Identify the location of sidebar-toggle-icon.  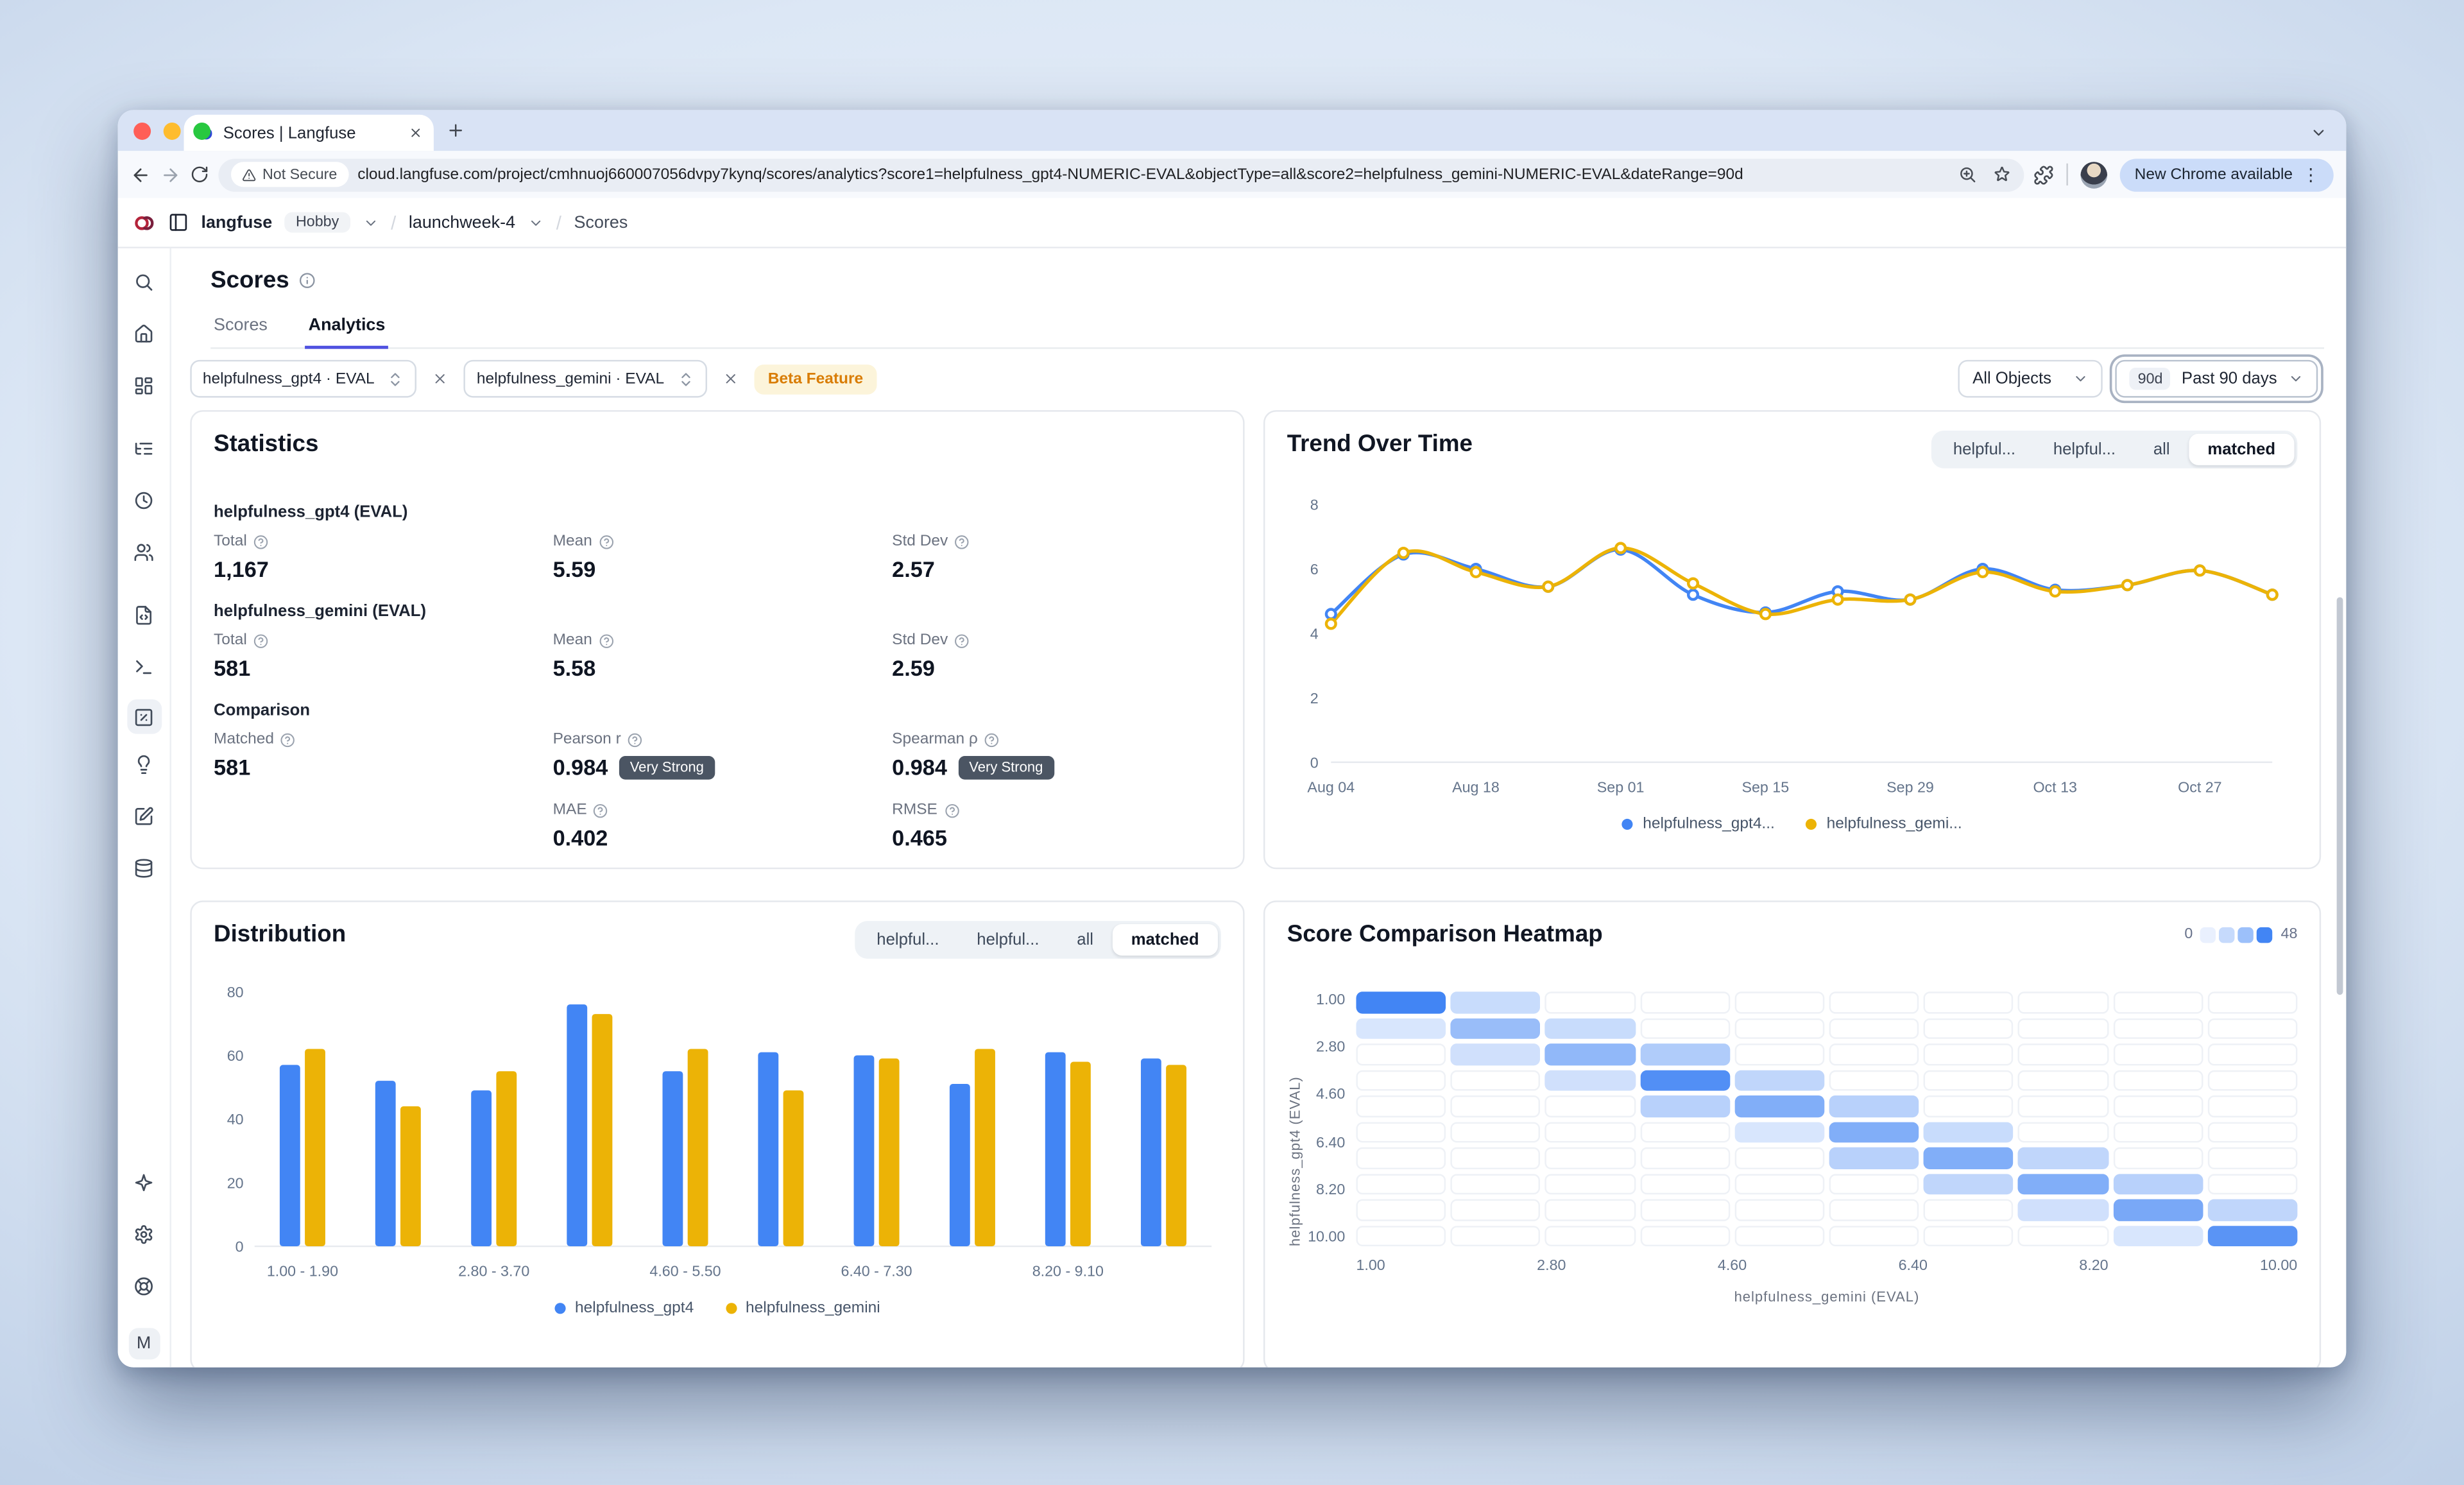
(179, 222).